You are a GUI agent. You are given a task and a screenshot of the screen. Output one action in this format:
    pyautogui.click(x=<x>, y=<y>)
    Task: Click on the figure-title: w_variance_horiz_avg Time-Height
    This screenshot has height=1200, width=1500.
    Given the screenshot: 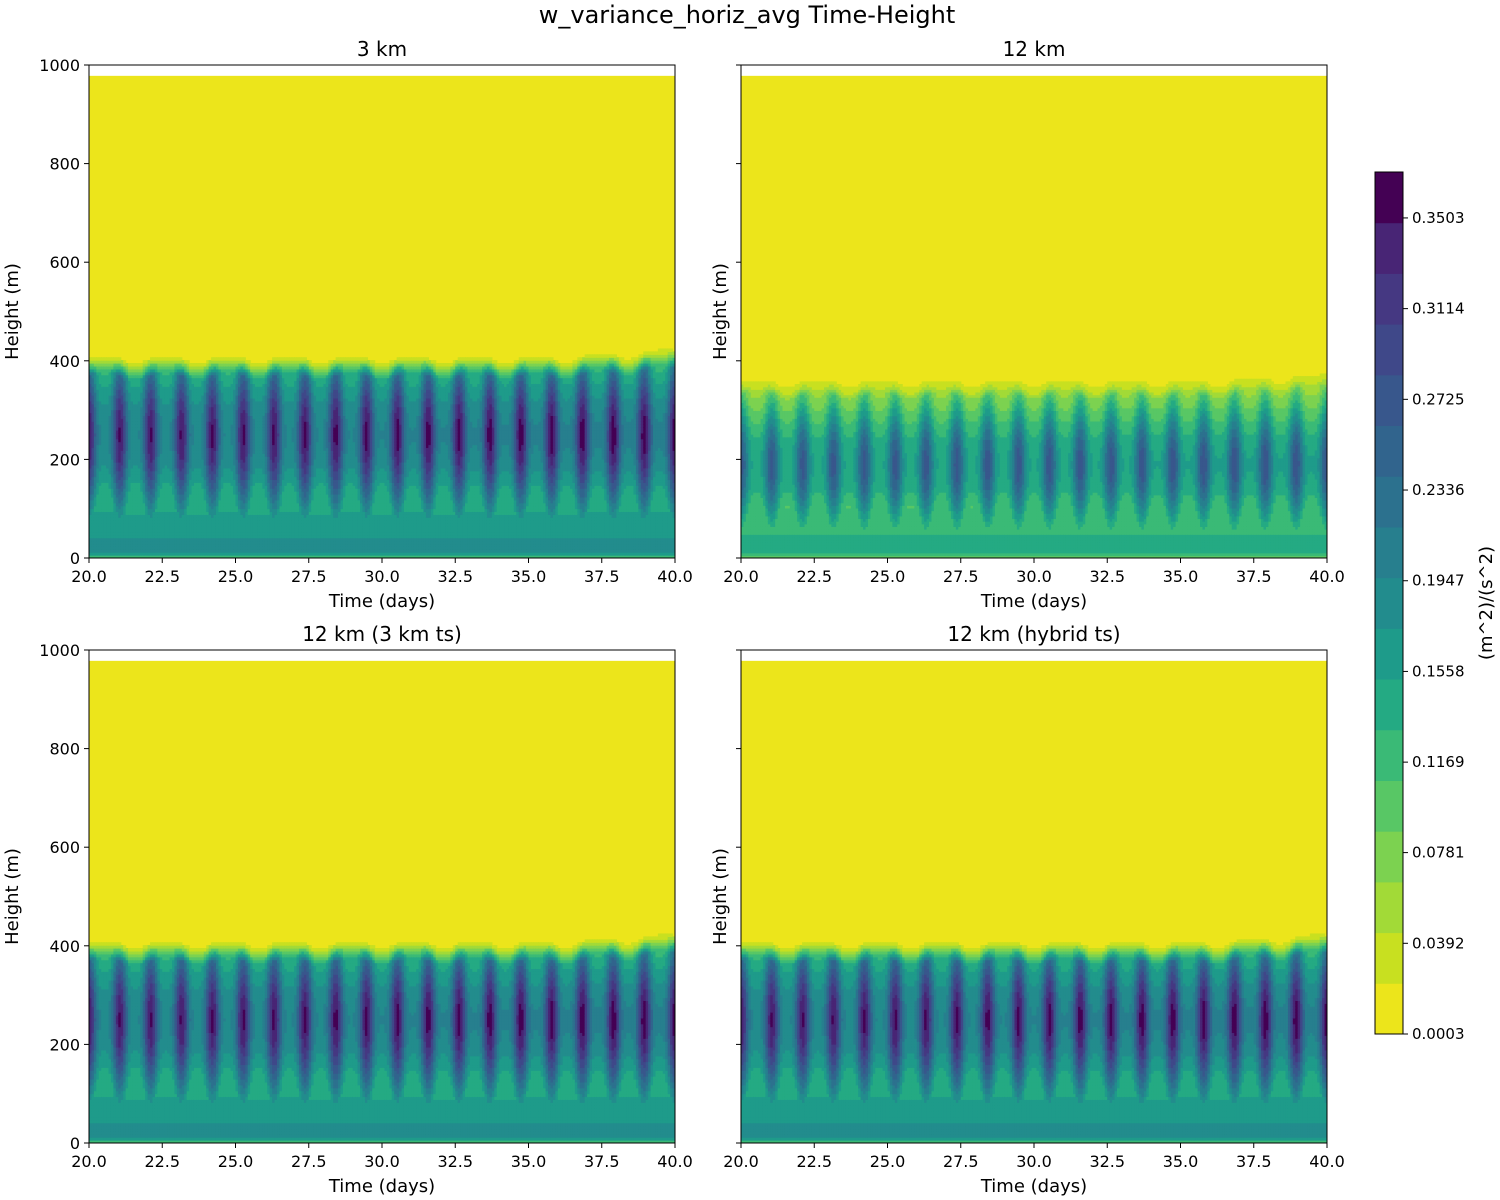 What is the action you would take?
    pyautogui.click(x=747, y=15)
    